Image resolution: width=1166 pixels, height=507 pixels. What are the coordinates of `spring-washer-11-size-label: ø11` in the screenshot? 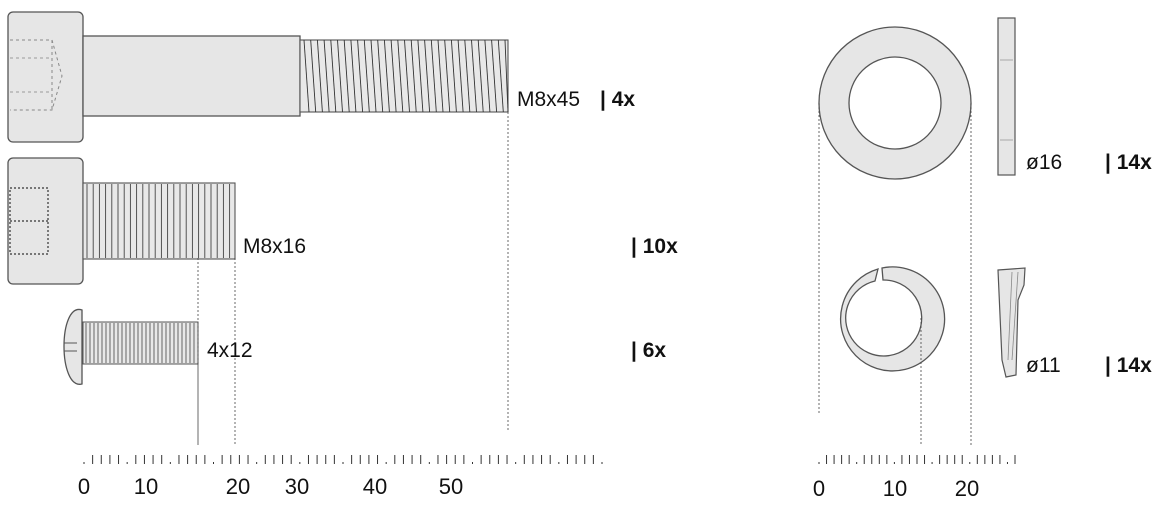 It's located at (1043, 365).